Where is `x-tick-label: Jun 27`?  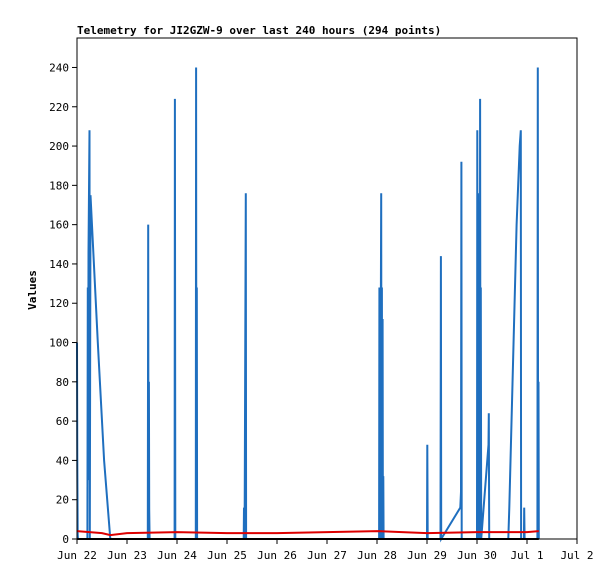
x-tick-label: Jun 27 is located at coordinates (327, 555).